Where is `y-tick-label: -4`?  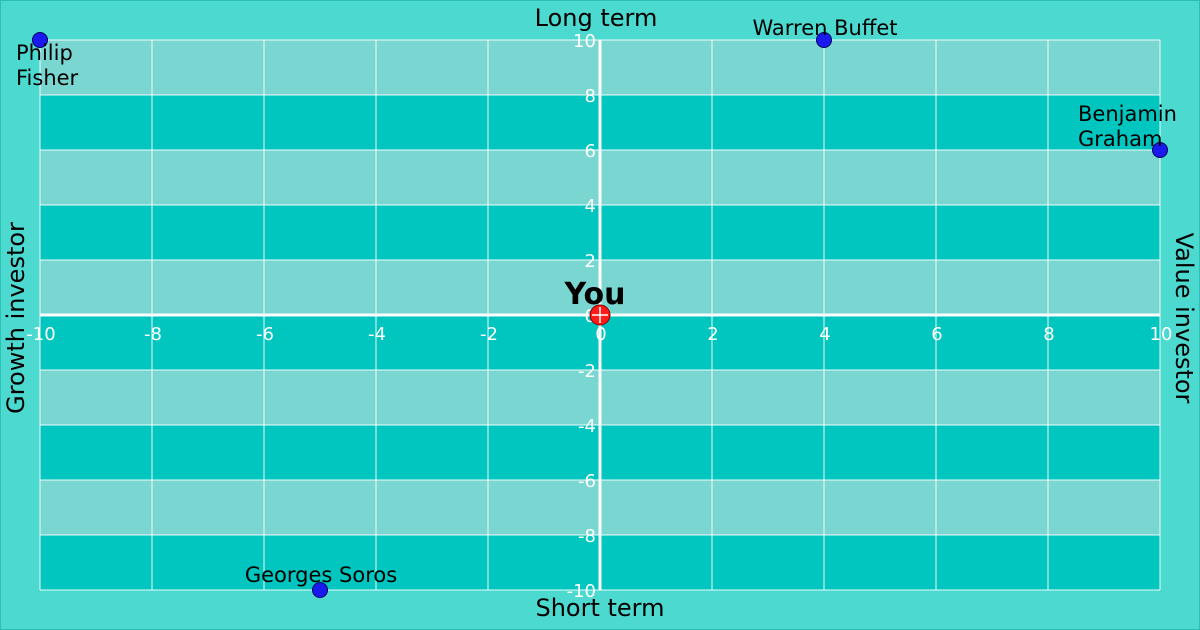
y-tick-label: -4 is located at coordinates (587, 426).